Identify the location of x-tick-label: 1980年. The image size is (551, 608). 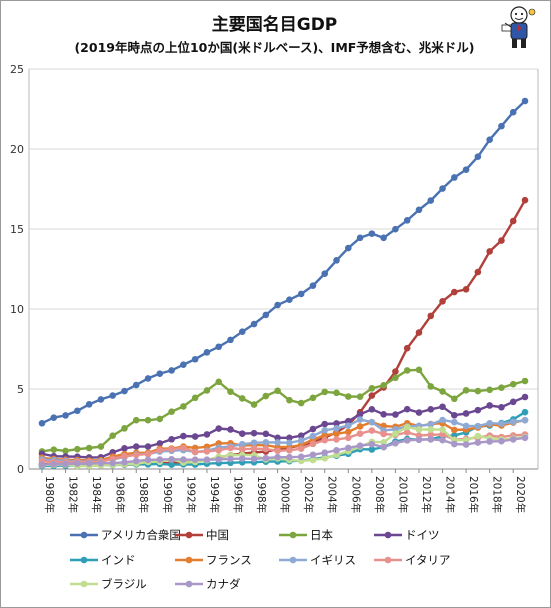
(49, 494).